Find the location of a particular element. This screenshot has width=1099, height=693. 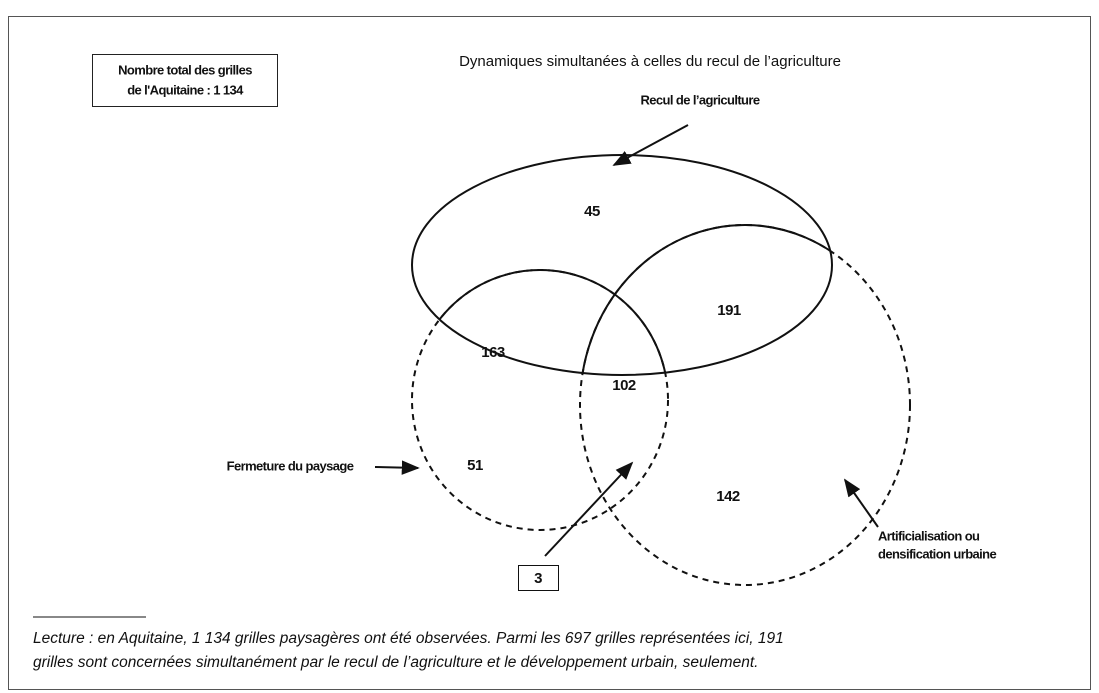

region-count: 3 is located at coordinates (538, 578).